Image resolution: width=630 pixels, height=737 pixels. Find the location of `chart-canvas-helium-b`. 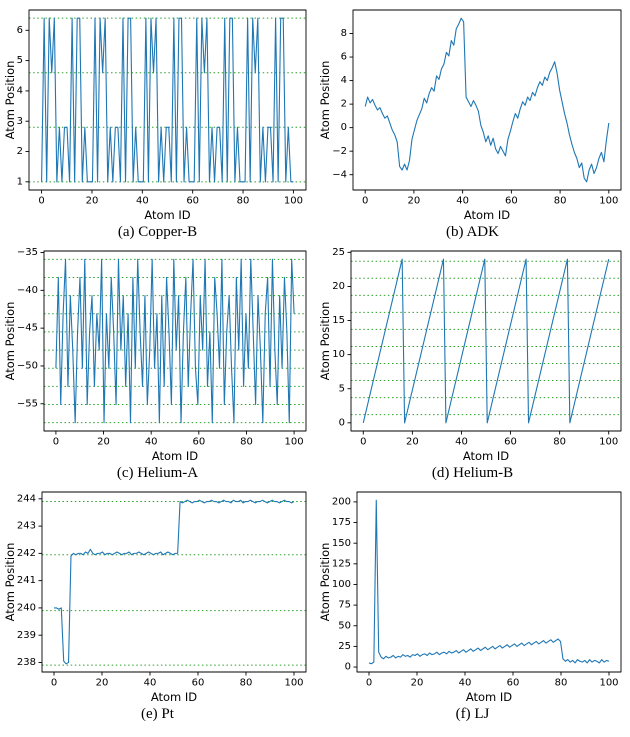

chart-canvas-helium-b is located at coordinates (472, 354).